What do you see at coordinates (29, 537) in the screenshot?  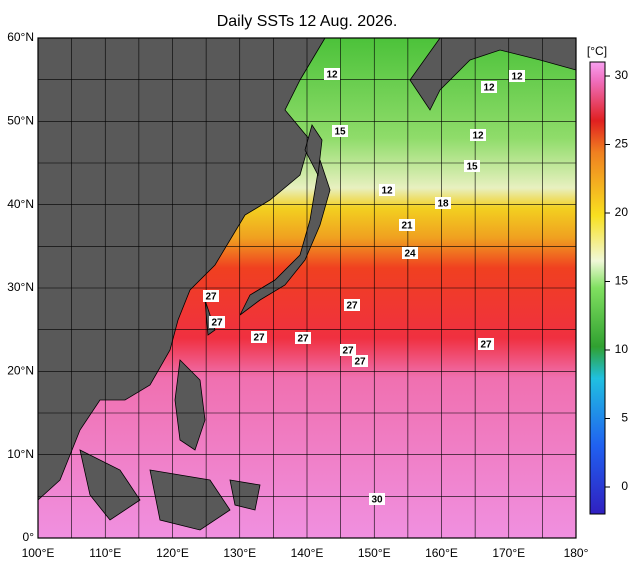 I see `y-tick-label: 0°` at bounding box center [29, 537].